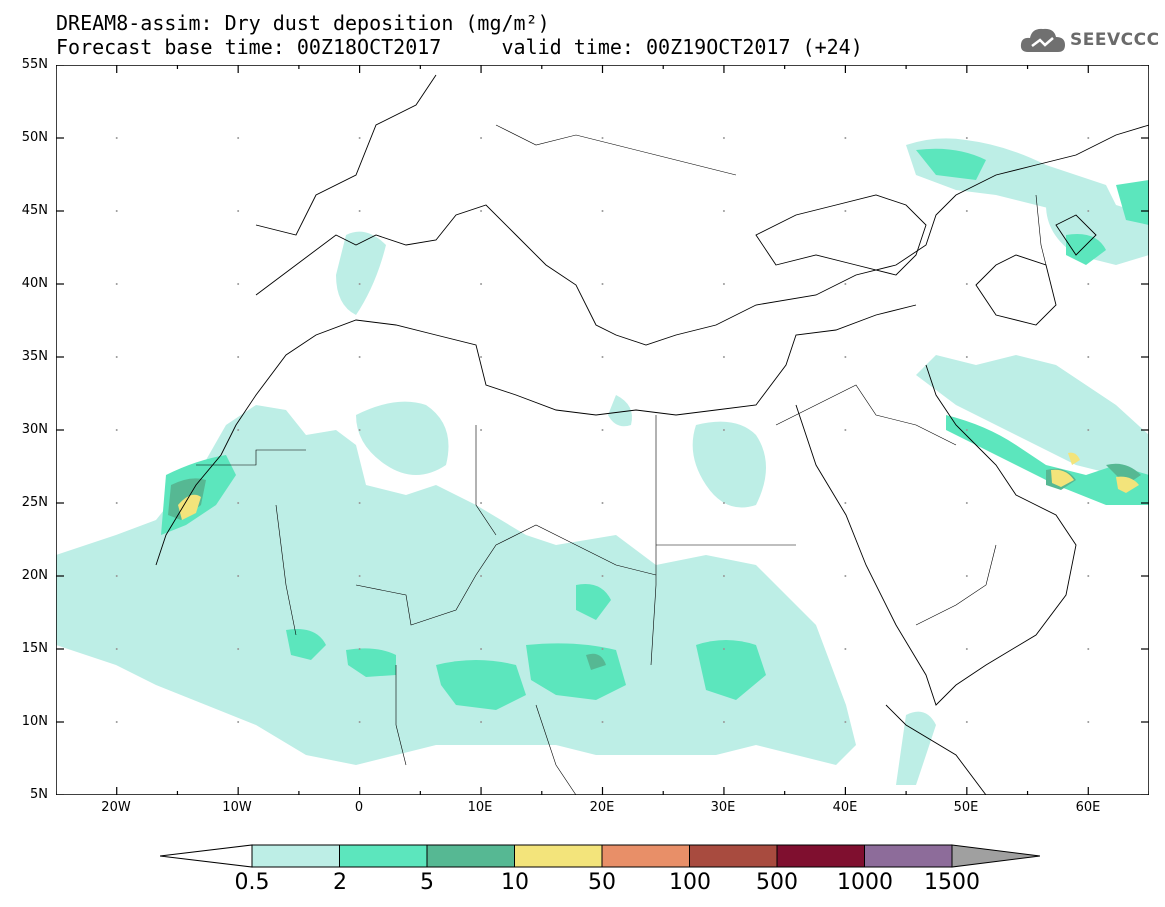  Describe the element at coordinates (602, 882) in the screenshot. I see `colorbar-label: 50` at that location.